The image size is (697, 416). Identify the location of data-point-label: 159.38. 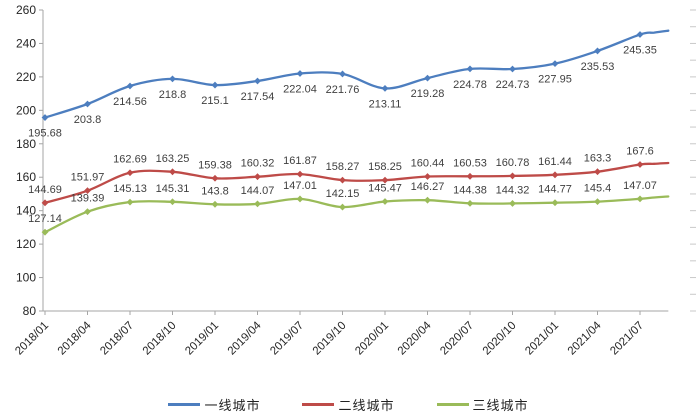
(215, 165).